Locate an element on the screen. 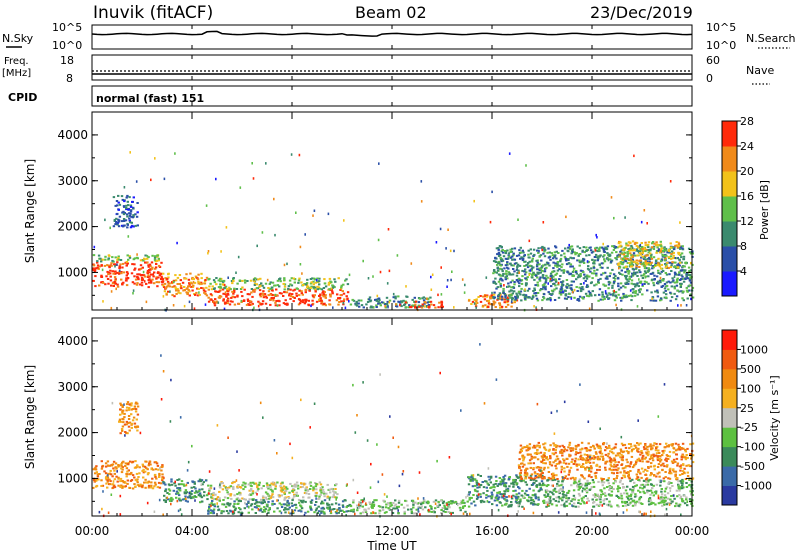 Image resolution: width=800 pixels, height=554 pixels. power-colorbar-tick-label: 20 is located at coordinates (747, 171).